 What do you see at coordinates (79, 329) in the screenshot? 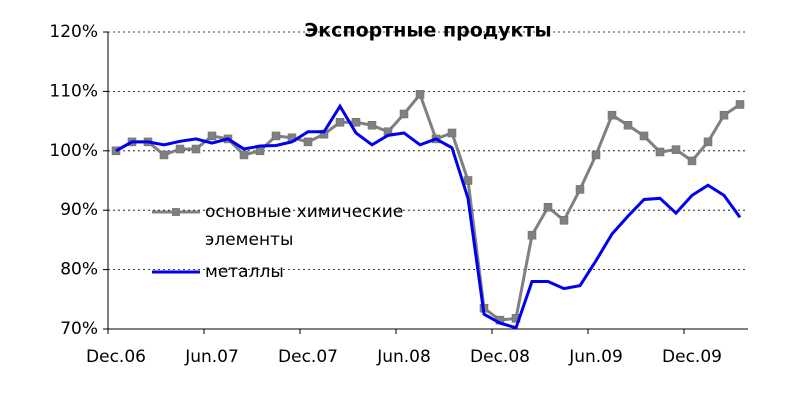
I see `y-tick-label: 70%` at bounding box center [79, 329].